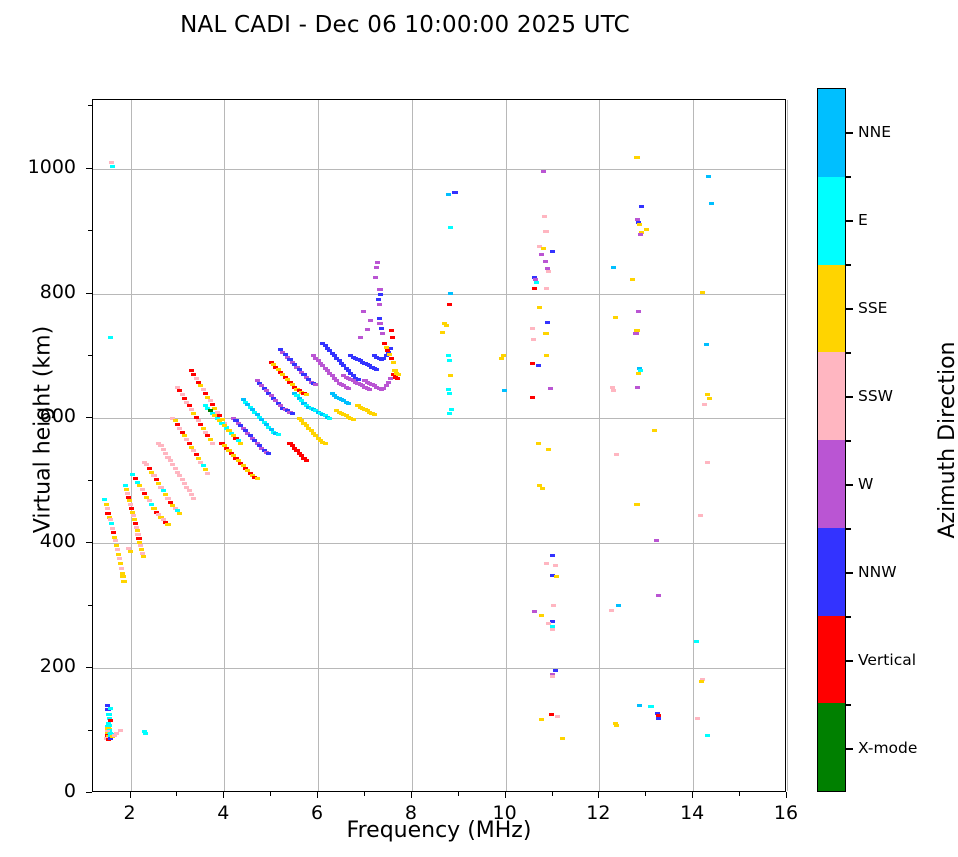 The width and height of the screenshot is (958, 857). Describe the element at coordinates (89, 543) in the screenshot. I see `y-axis-tick` at that location.